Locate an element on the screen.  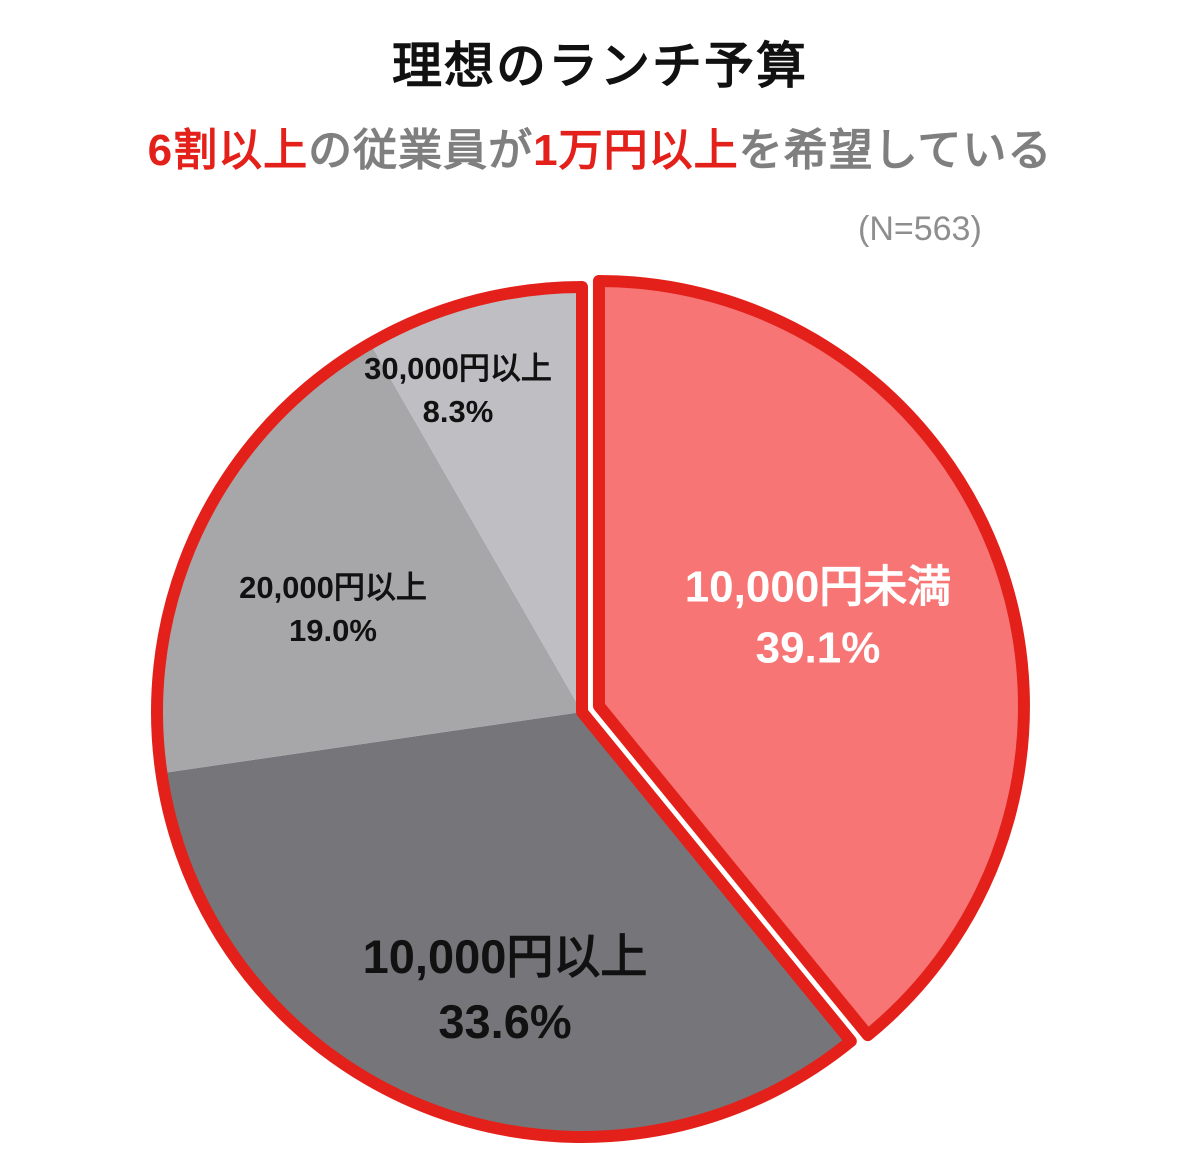
slice-label-over-20000: 20,000円以上 19.0% is located at coordinates (333, 610).